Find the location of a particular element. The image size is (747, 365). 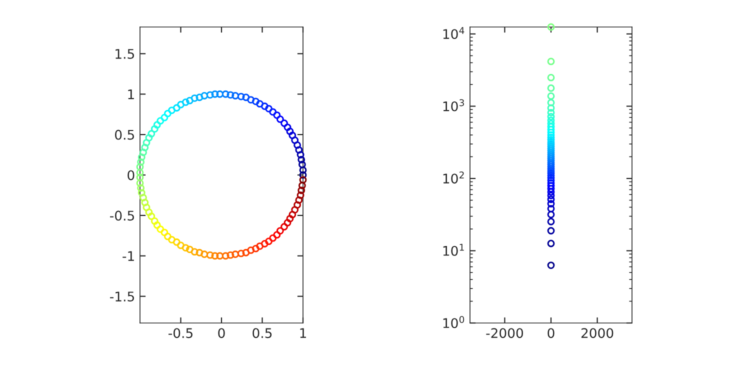

y-tick-label: -0.5 is located at coordinates (122, 215).